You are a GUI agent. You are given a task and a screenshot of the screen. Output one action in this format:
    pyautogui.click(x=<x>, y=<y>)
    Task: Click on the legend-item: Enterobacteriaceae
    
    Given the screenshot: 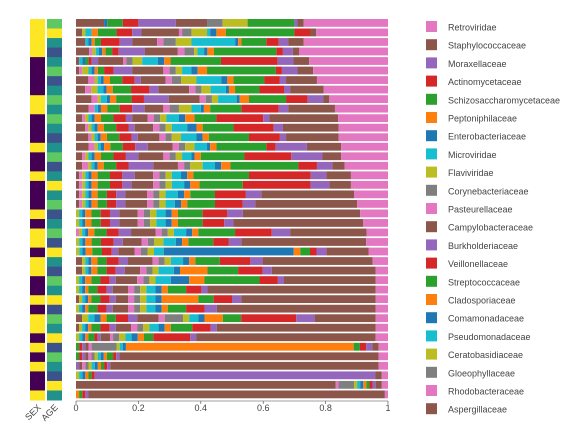 What is the action you would take?
    pyautogui.click(x=476, y=136)
    